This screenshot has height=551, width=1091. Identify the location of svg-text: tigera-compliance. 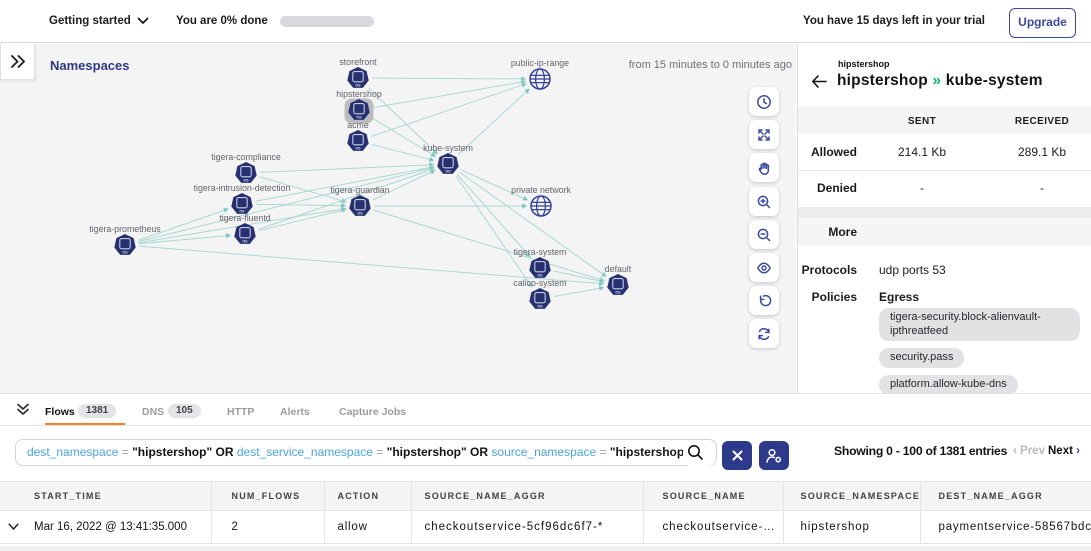
(246, 157).